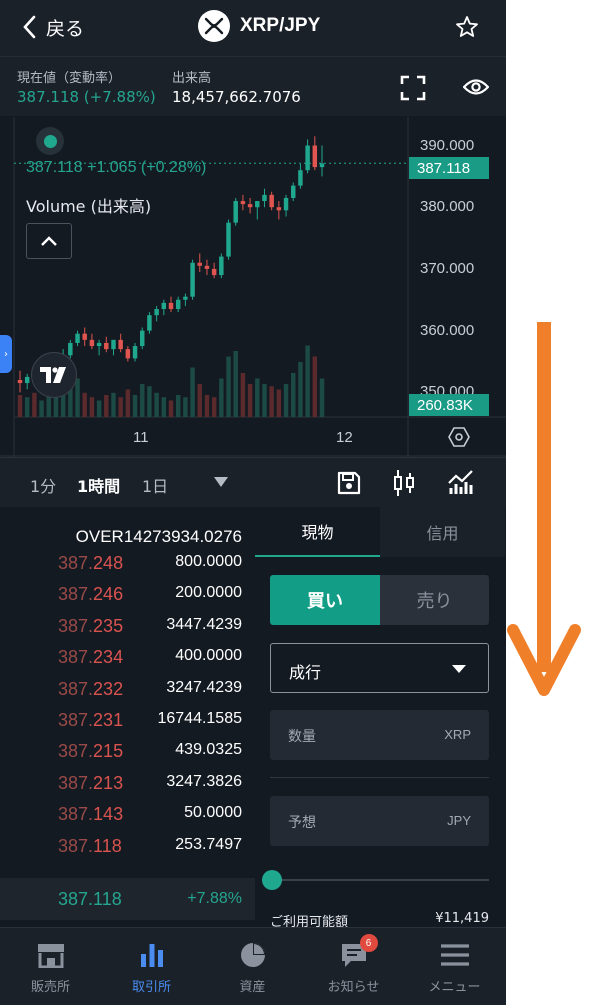 The width and height of the screenshot is (616, 1005). What do you see at coordinates (459, 820) in the screenshot?
I see `estimate-unit: JPY` at bounding box center [459, 820].